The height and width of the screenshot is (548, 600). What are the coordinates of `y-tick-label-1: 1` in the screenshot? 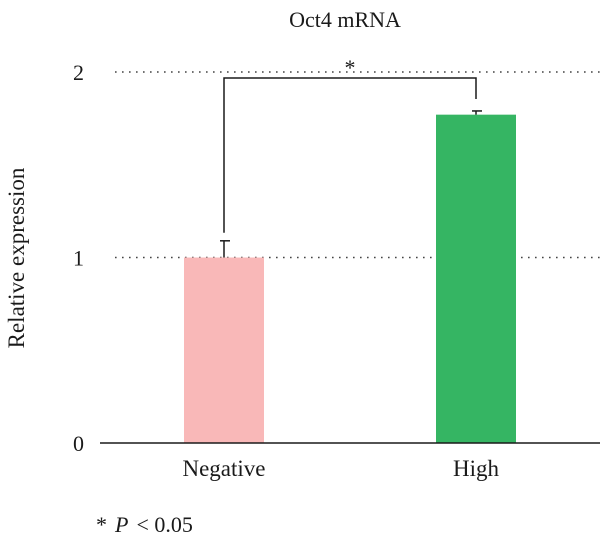 It's located at (78, 258).